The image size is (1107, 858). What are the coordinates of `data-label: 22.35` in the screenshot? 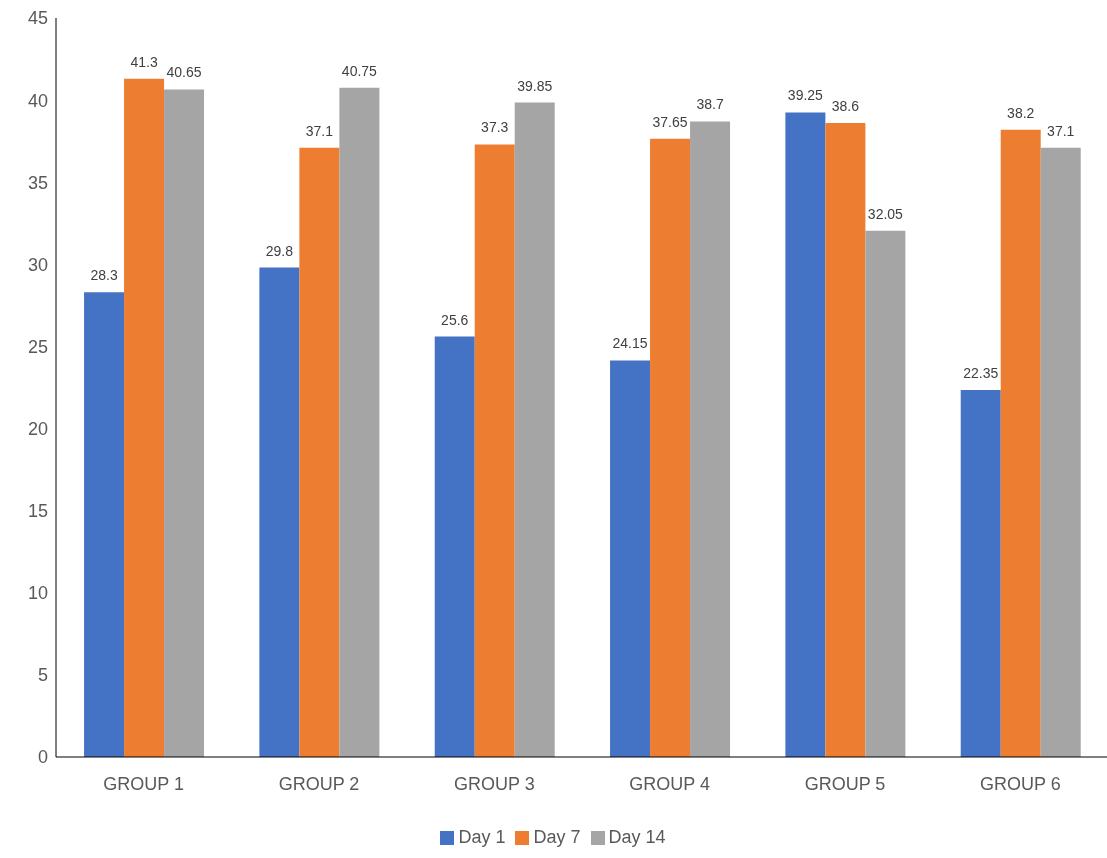 It's located at (981, 372).